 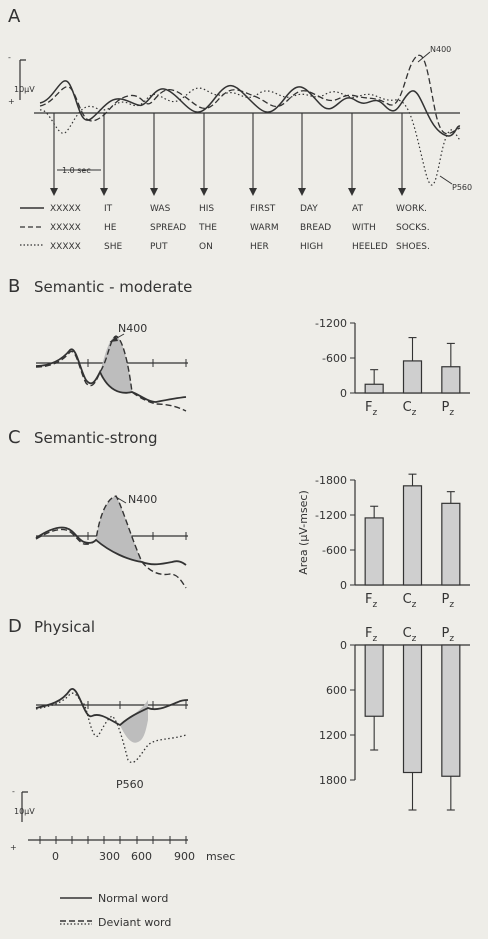 What do you see at coordinates (168, 228) in the screenshot?
I see `sentence-2-word: SPREAD` at bounding box center [168, 228].